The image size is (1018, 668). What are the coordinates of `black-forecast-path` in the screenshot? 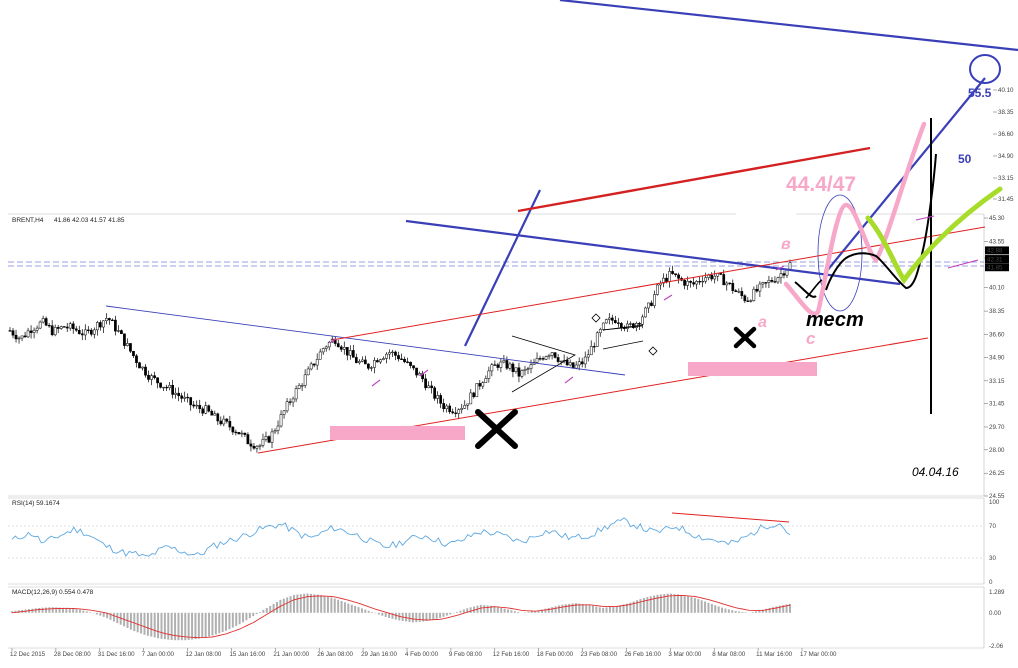 It's located at (865, 225).